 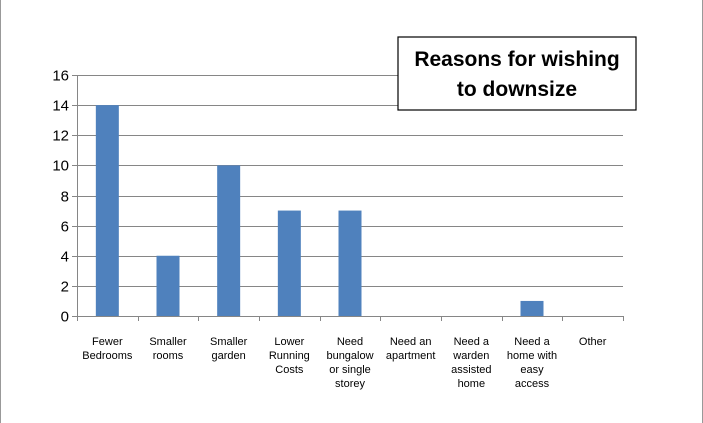 I want to click on x-category-label: assisted, so click(x=471, y=370).